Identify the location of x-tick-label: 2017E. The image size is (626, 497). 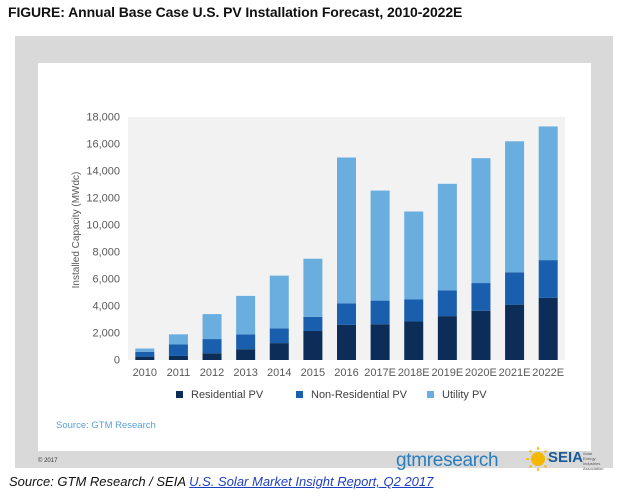
(380, 373).